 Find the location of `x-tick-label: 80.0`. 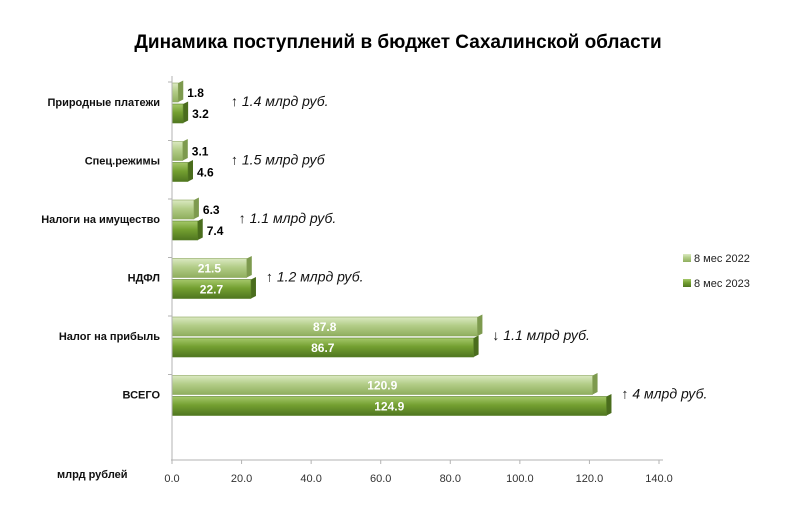

x-tick-label: 80.0 is located at coordinates (450, 479).